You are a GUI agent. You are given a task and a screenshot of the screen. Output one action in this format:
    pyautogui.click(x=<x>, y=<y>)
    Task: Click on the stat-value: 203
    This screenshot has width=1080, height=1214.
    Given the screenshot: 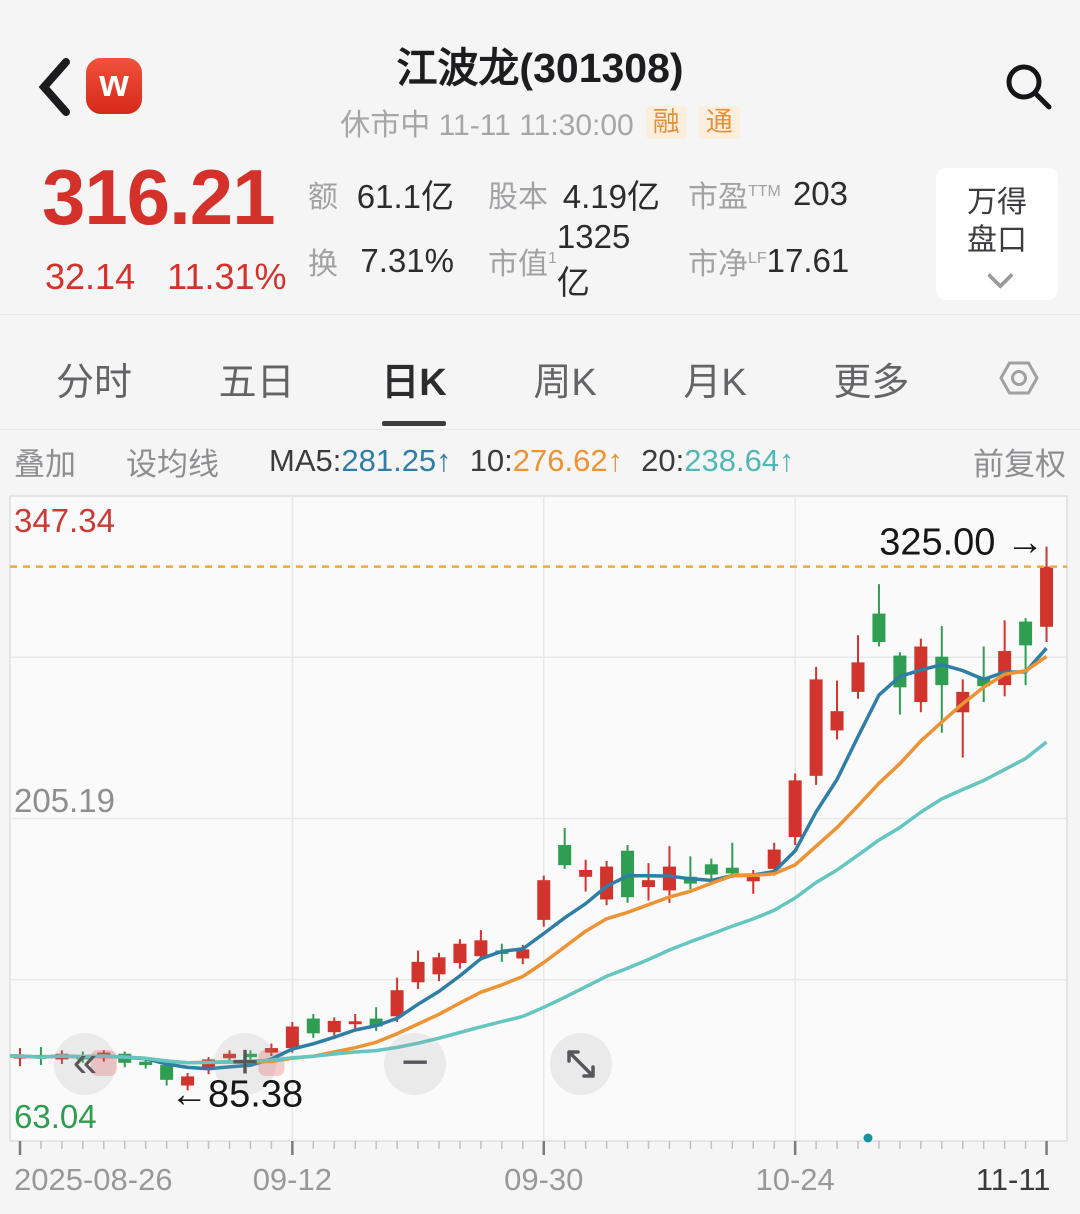 What is the action you would take?
    pyautogui.click(x=820, y=193)
    